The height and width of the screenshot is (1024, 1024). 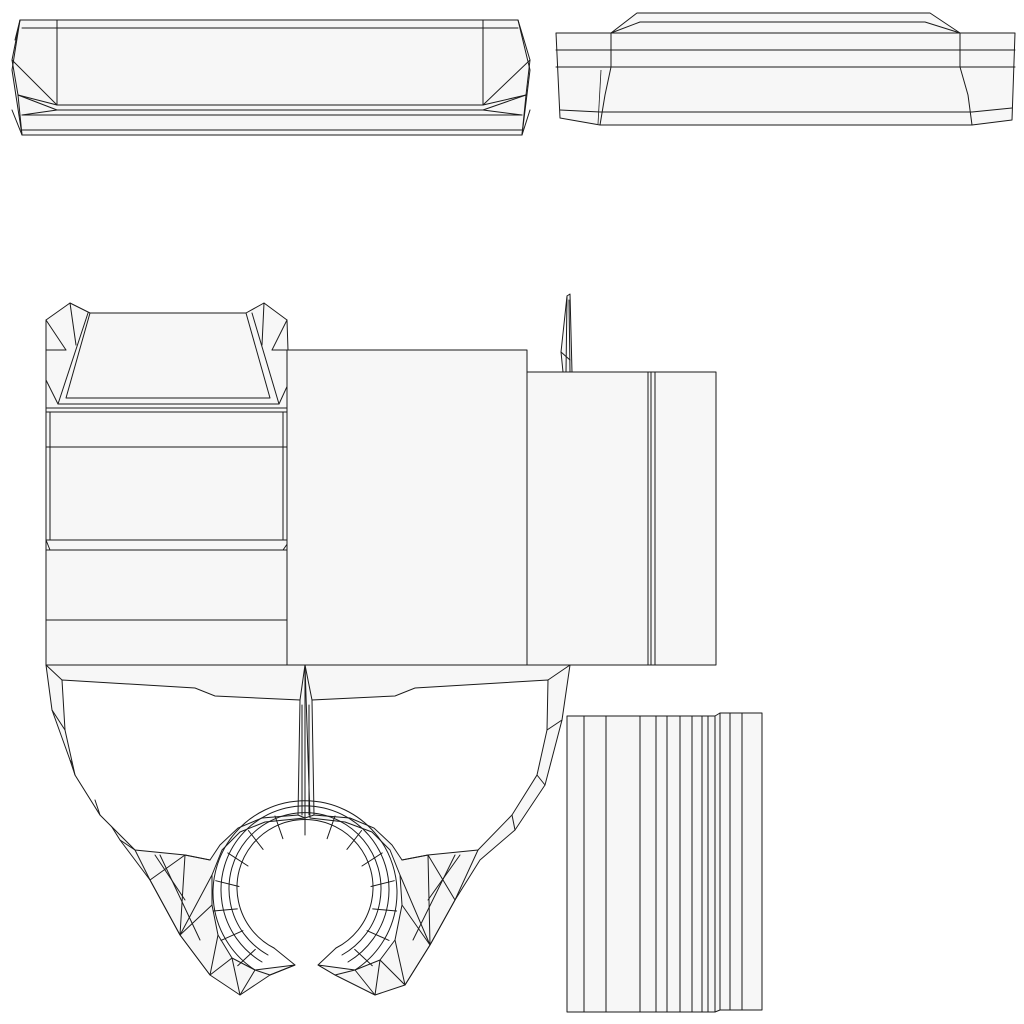 What do you see at coordinates (305, 888) in the screenshot?
I see `island-ring` at bounding box center [305, 888].